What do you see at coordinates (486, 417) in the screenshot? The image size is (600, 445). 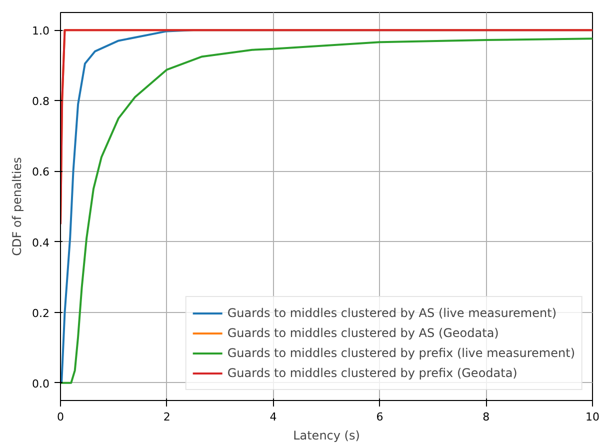 I see `x-tick-label: 8` at bounding box center [486, 417].